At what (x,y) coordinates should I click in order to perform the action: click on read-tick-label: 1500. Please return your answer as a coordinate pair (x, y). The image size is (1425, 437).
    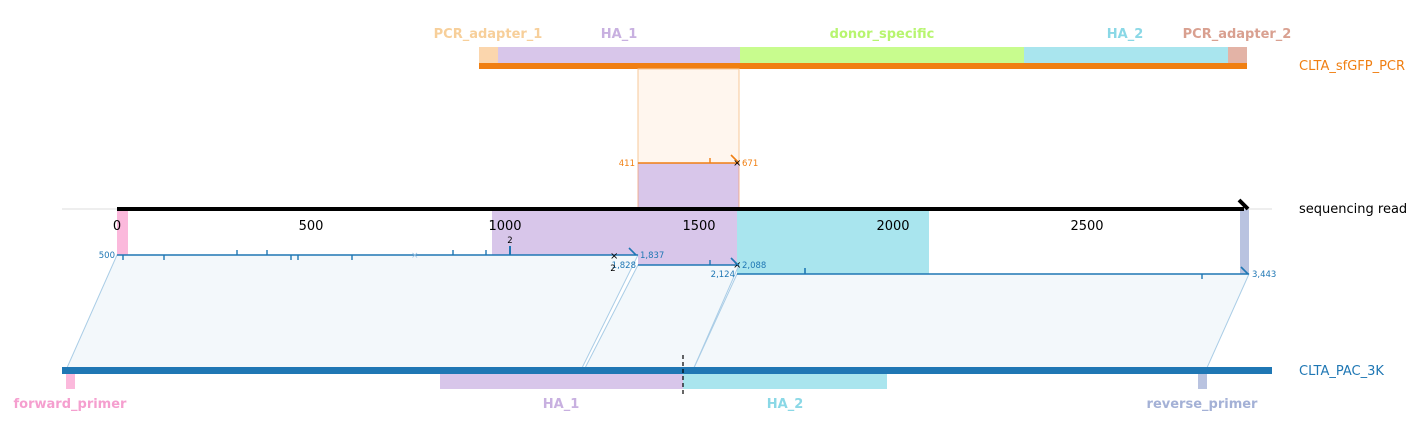
    Looking at the image, I should click on (698, 226).